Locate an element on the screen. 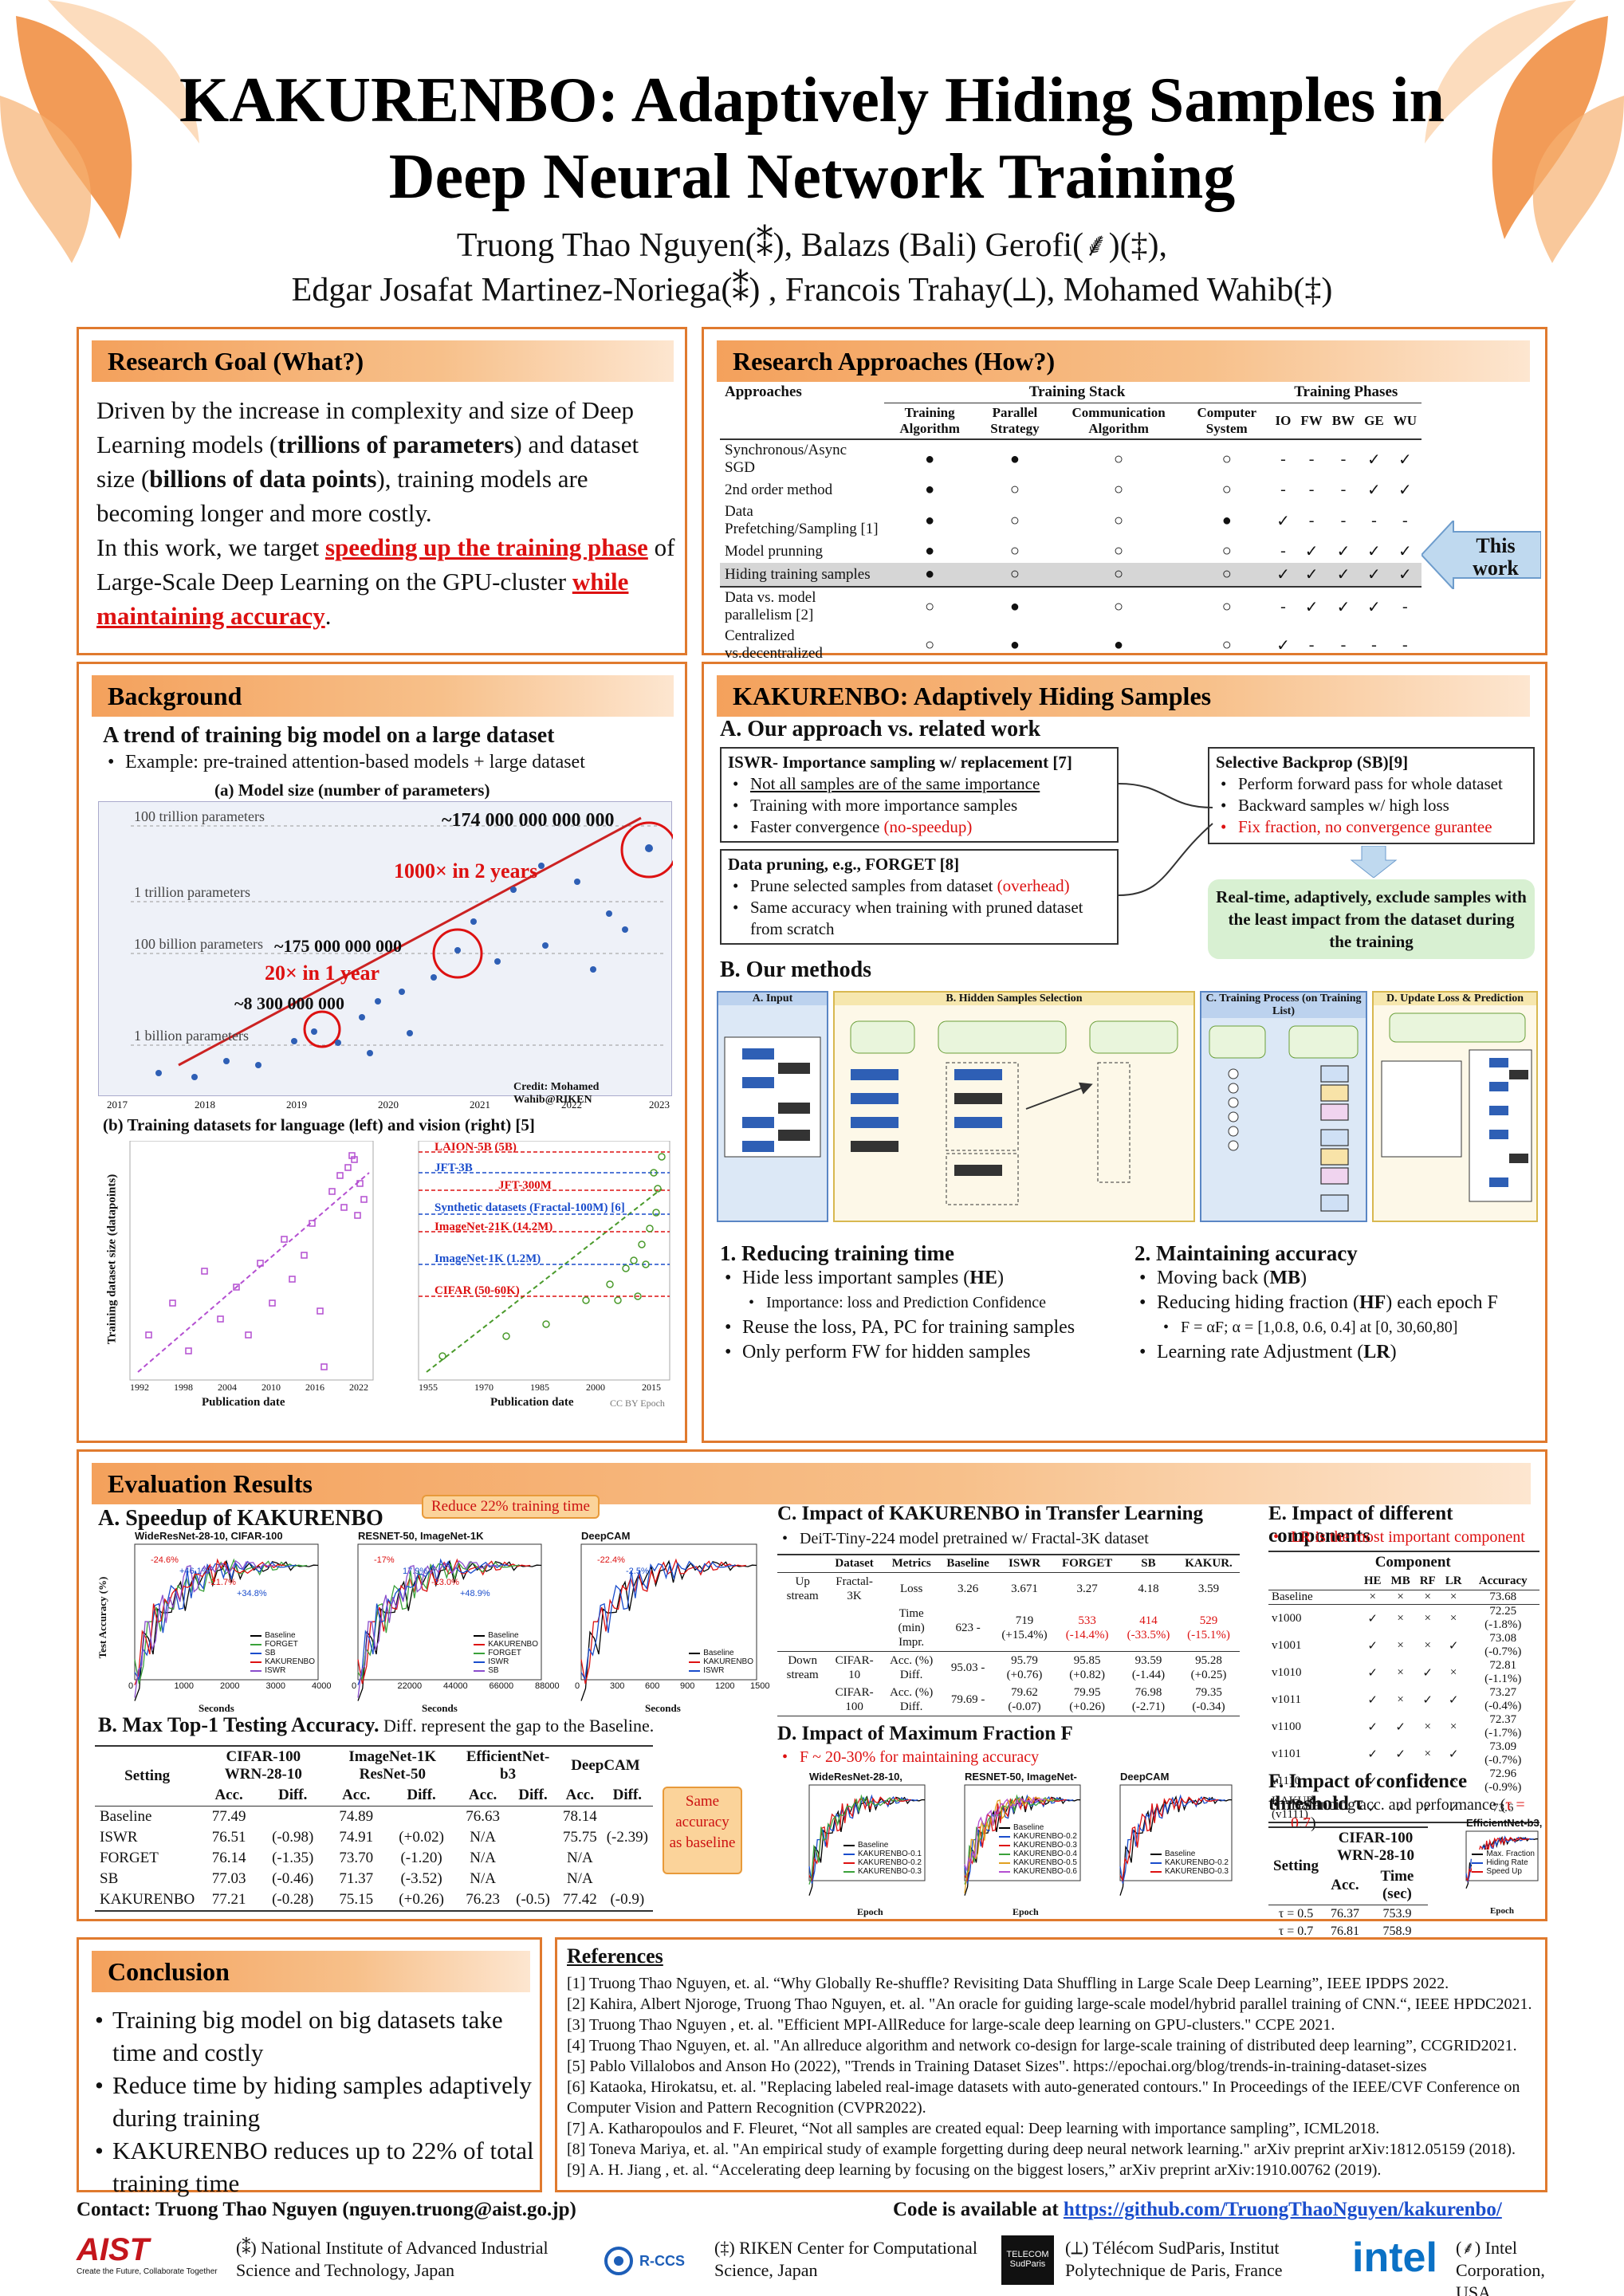 The image size is (1624, 2296). approach-name: Centralized vs.decentralized is located at coordinates (774, 644).